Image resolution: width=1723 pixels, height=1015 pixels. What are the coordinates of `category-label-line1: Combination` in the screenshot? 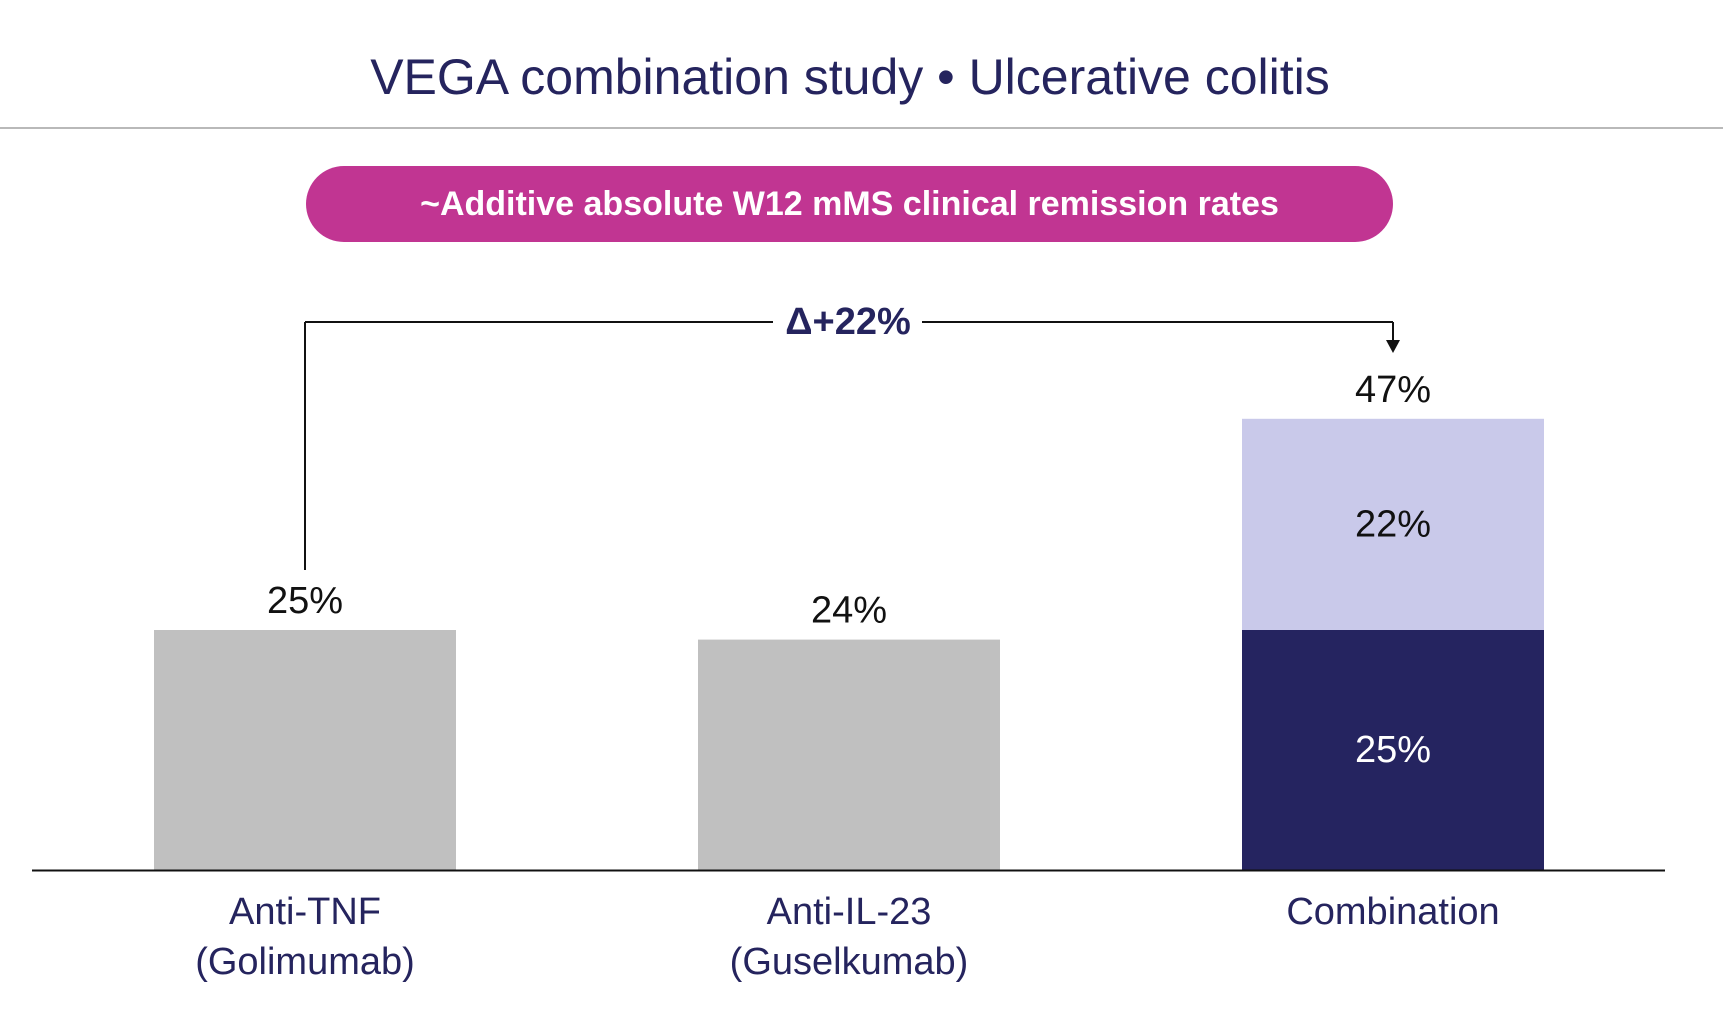 It's located at (1393, 912).